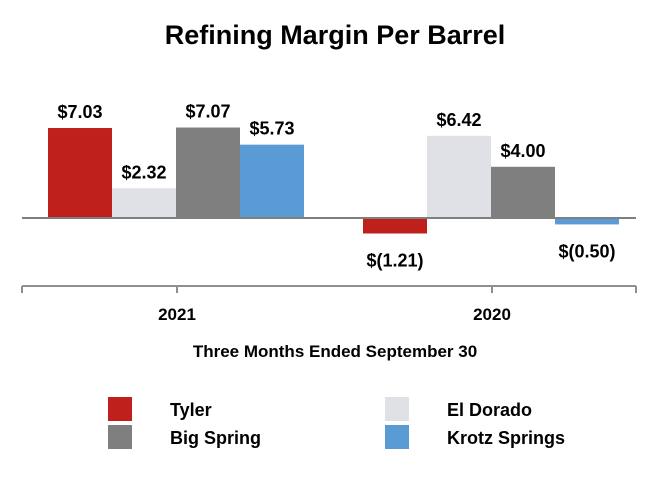 The image size is (670, 480). Describe the element at coordinates (523, 192) in the screenshot. I see `bar-big-spring-2020` at that location.